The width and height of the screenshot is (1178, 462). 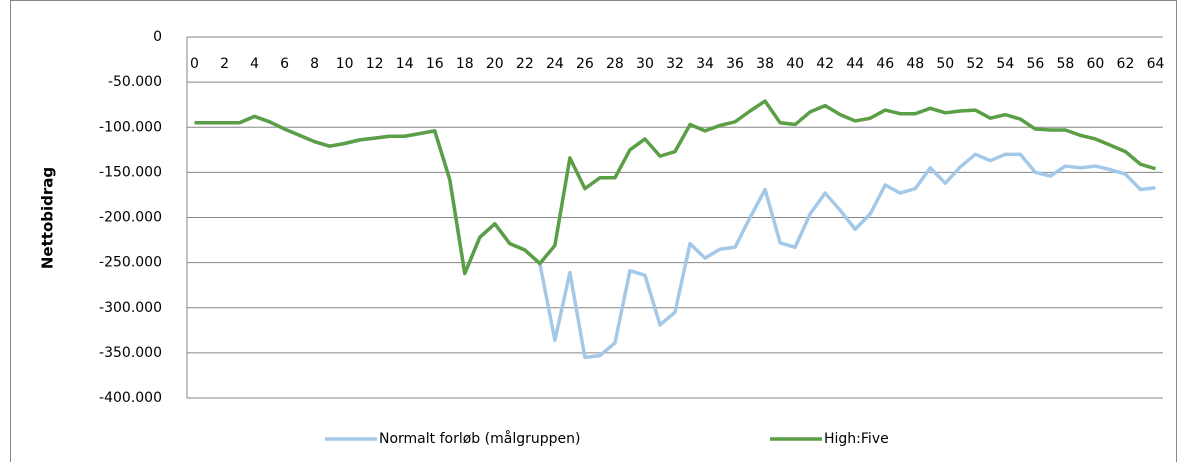 I want to click on y-tick-label: 0, so click(x=157, y=37).